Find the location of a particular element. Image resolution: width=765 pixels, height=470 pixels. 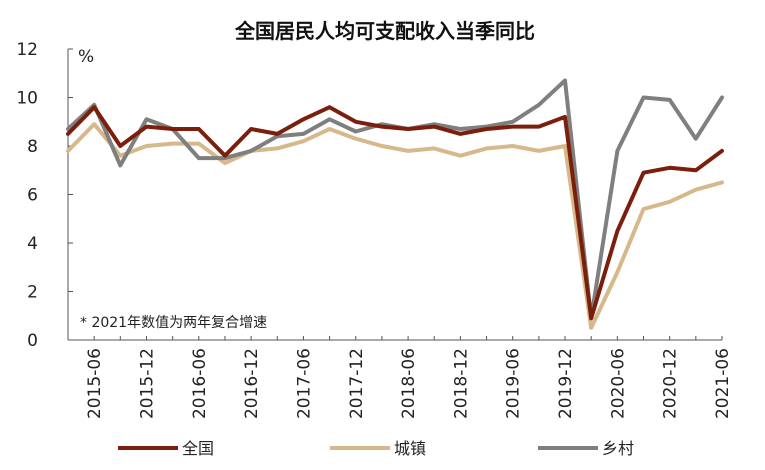

y-unit-label: % is located at coordinates (86, 57).